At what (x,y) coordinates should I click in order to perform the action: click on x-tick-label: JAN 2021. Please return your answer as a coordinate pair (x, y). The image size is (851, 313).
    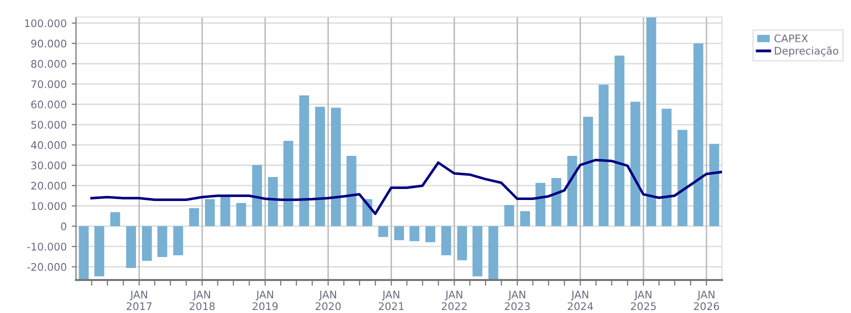
    Looking at the image, I should click on (391, 300).